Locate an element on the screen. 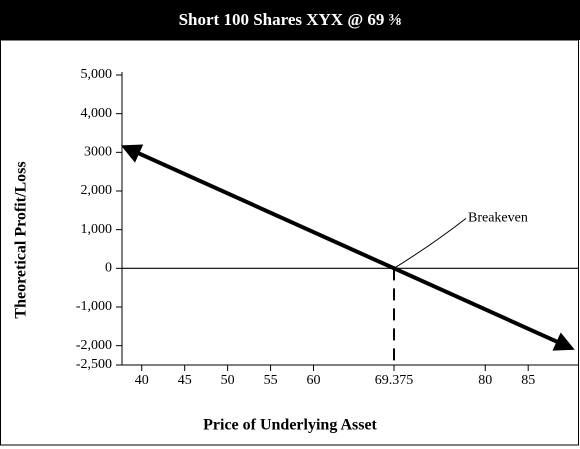 The height and width of the screenshot is (449, 580). annotation-leader is located at coordinates (430, 243).